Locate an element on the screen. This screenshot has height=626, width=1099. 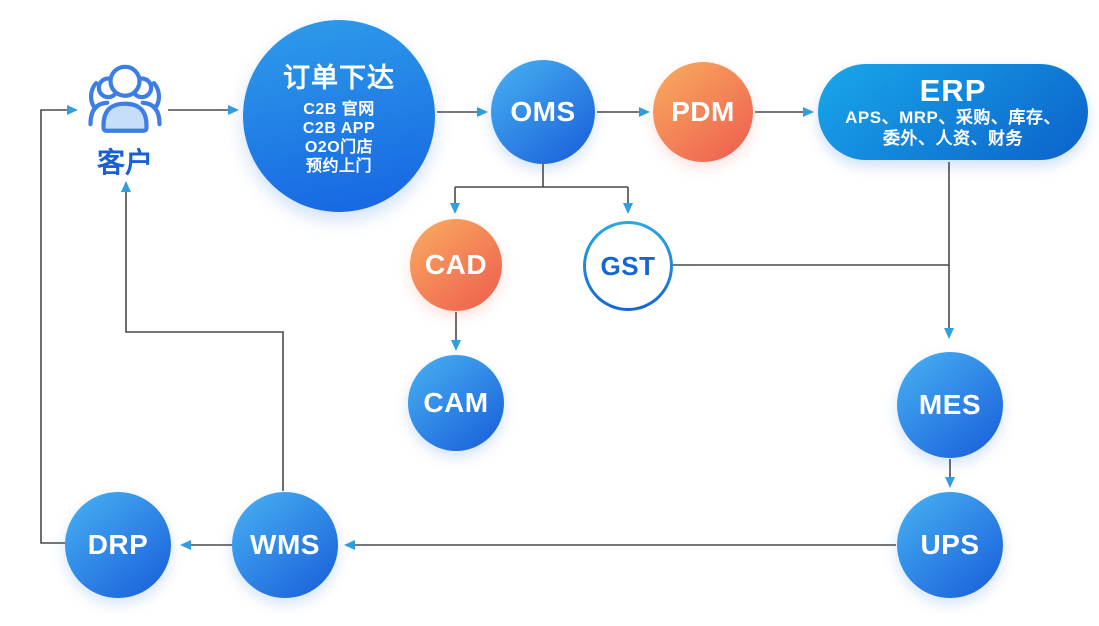
erp-line: 委外、人资、财务 is located at coordinates (953, 138).